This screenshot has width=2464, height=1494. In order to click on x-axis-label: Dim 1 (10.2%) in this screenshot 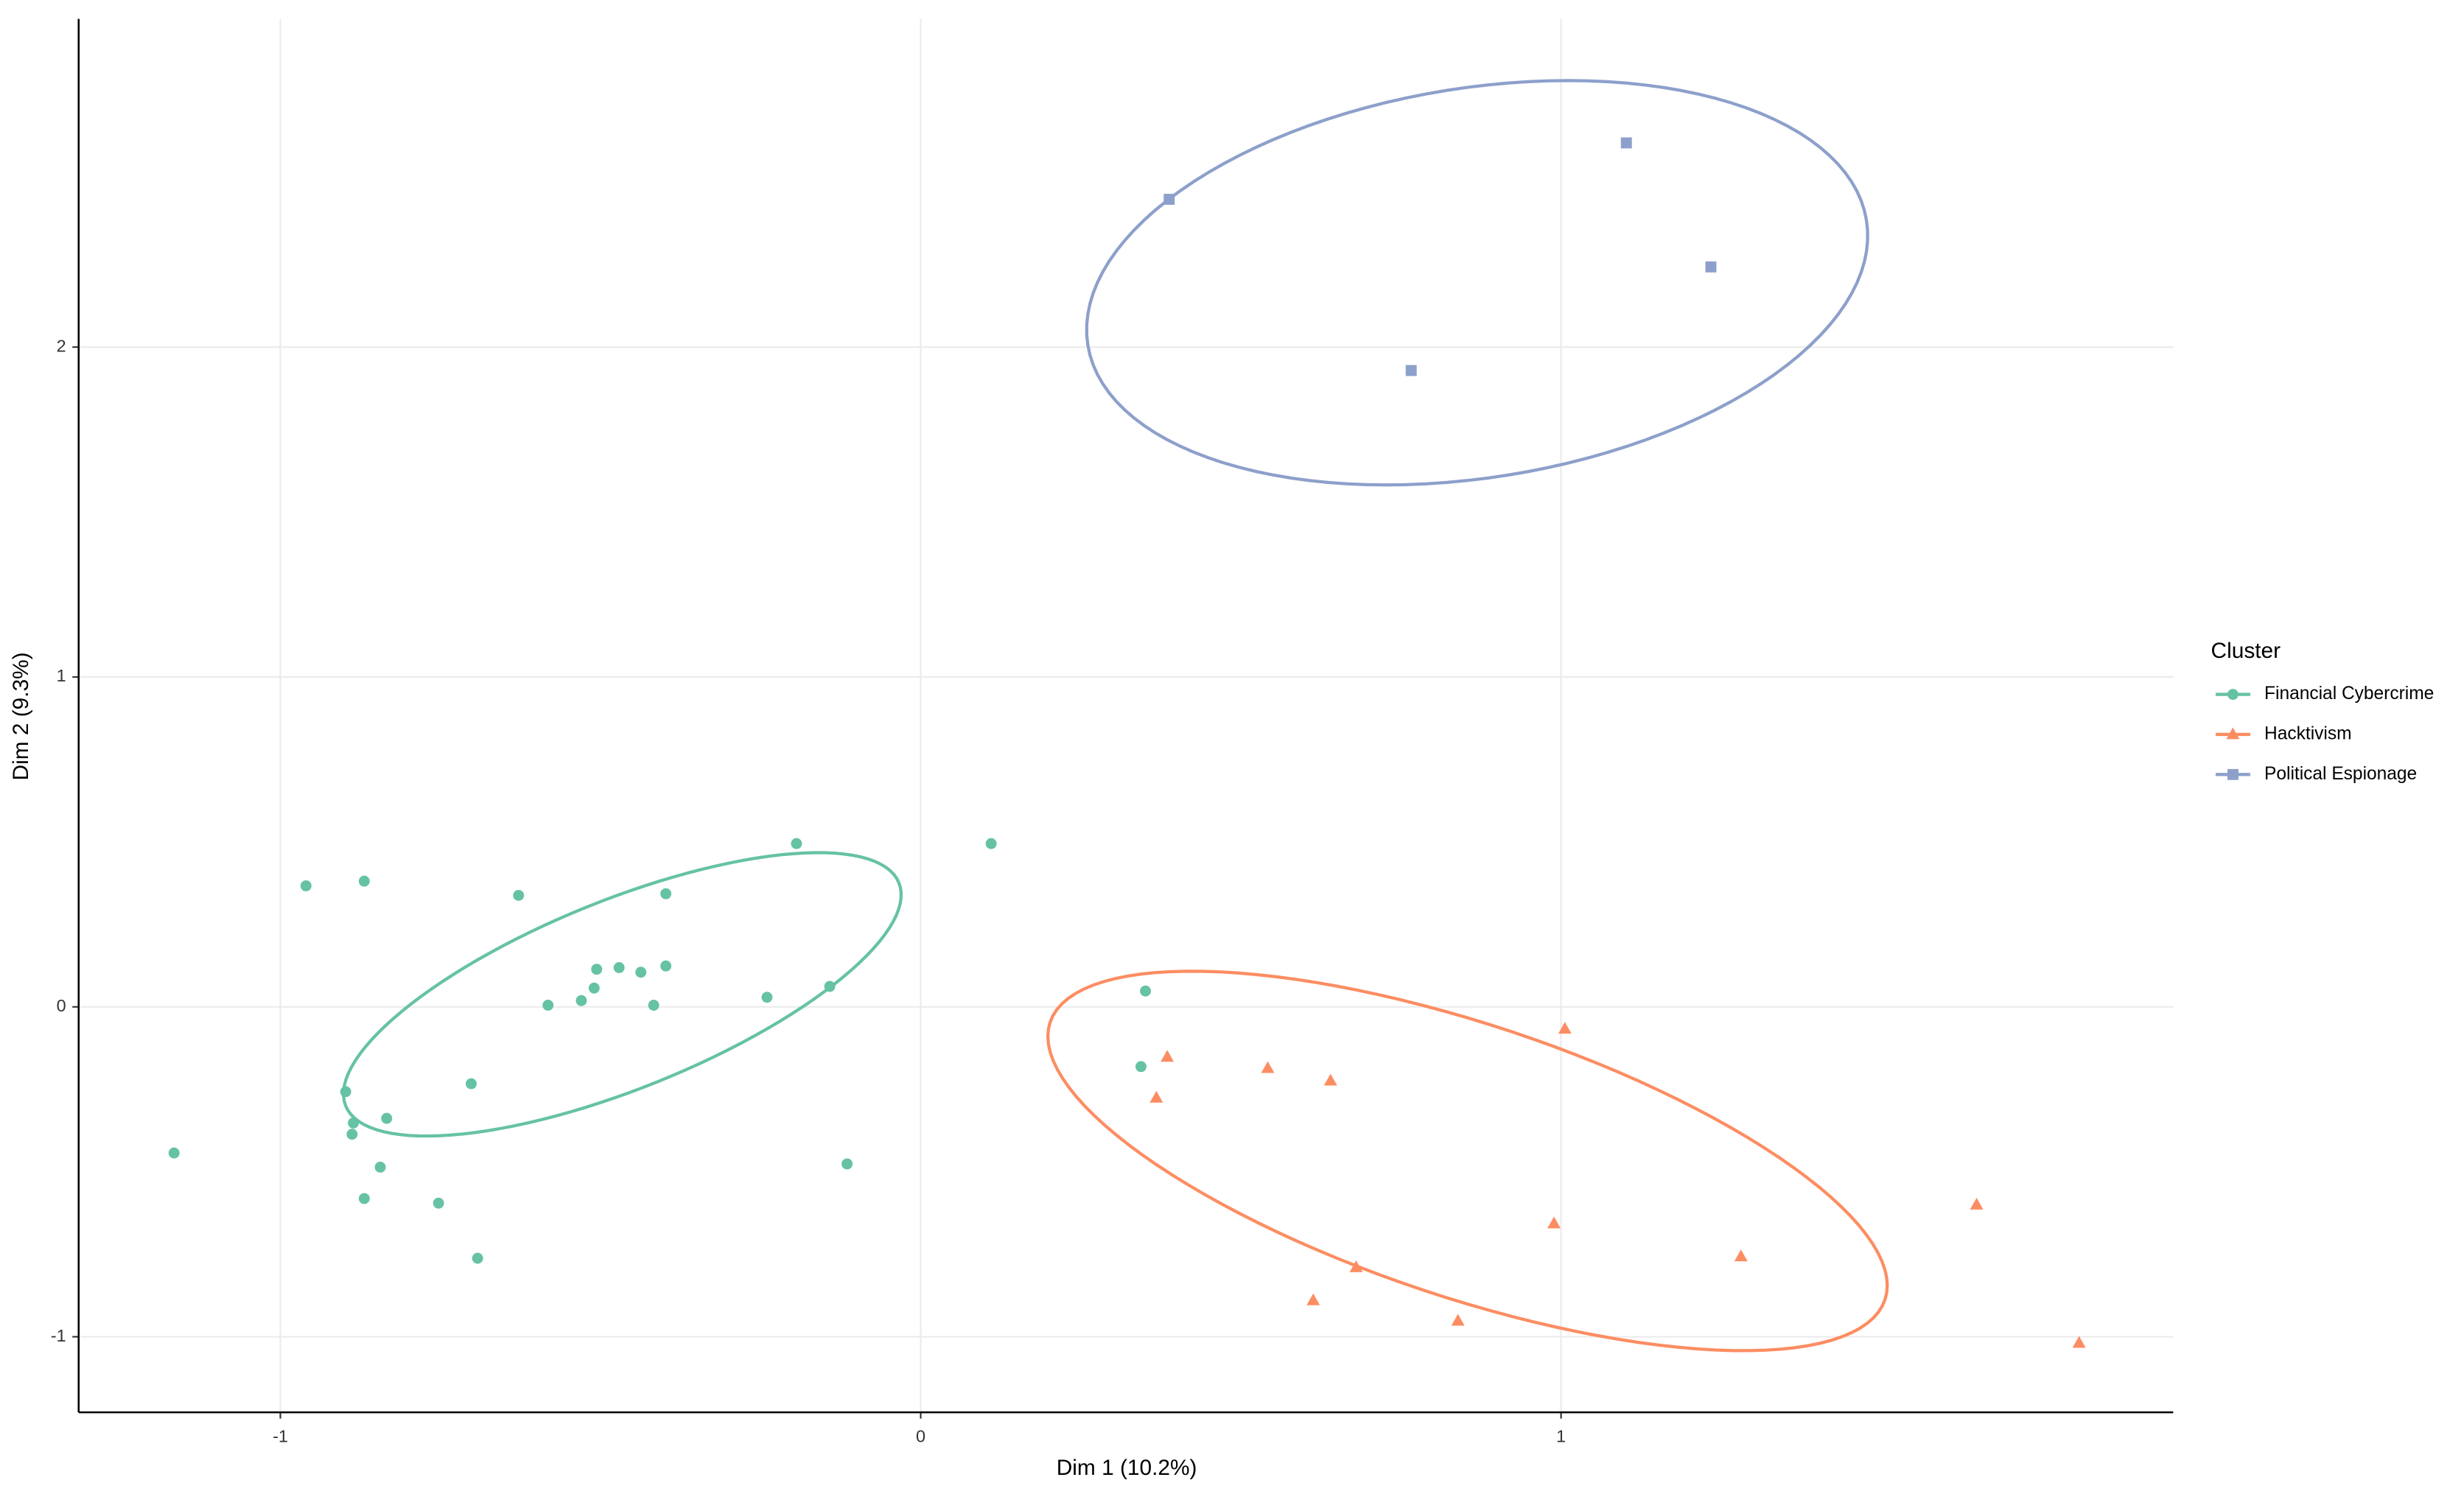, I will do `click(1127, 1468)`.